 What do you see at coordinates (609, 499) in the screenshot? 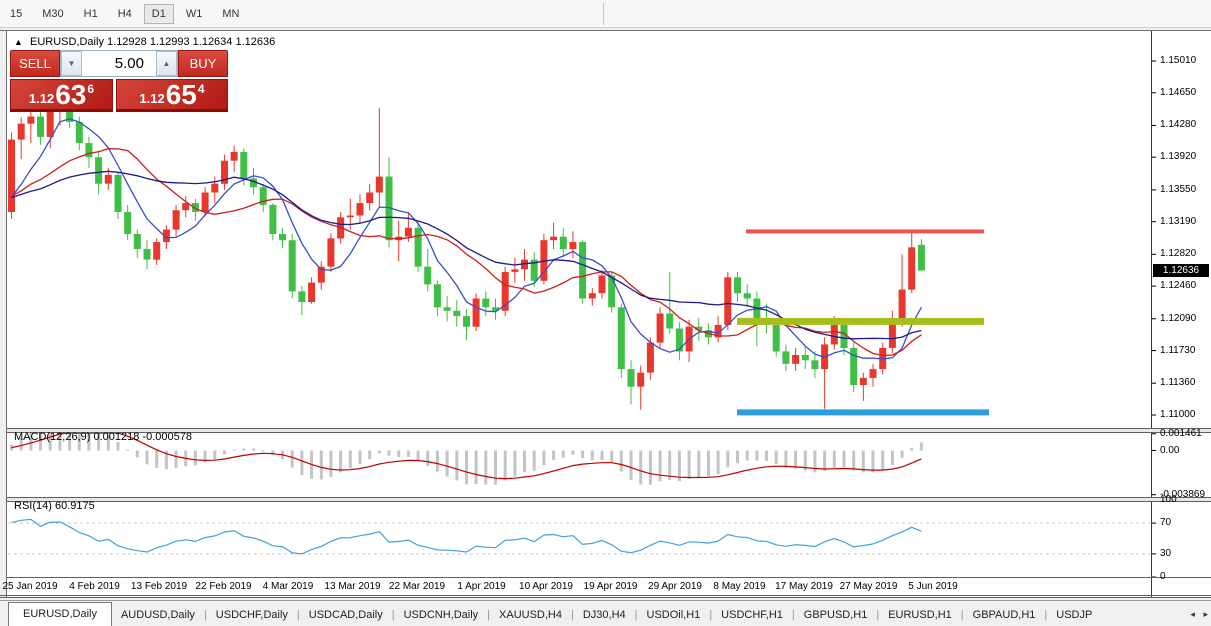
I see `macd-rsi-splitter` at bounding box center [609, 499].